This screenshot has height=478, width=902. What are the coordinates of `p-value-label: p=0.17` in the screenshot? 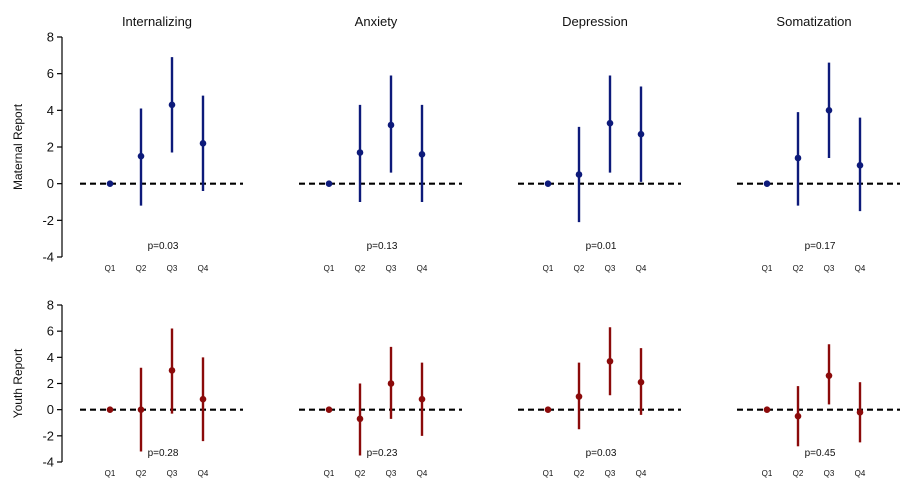 It's located at (820, 246).